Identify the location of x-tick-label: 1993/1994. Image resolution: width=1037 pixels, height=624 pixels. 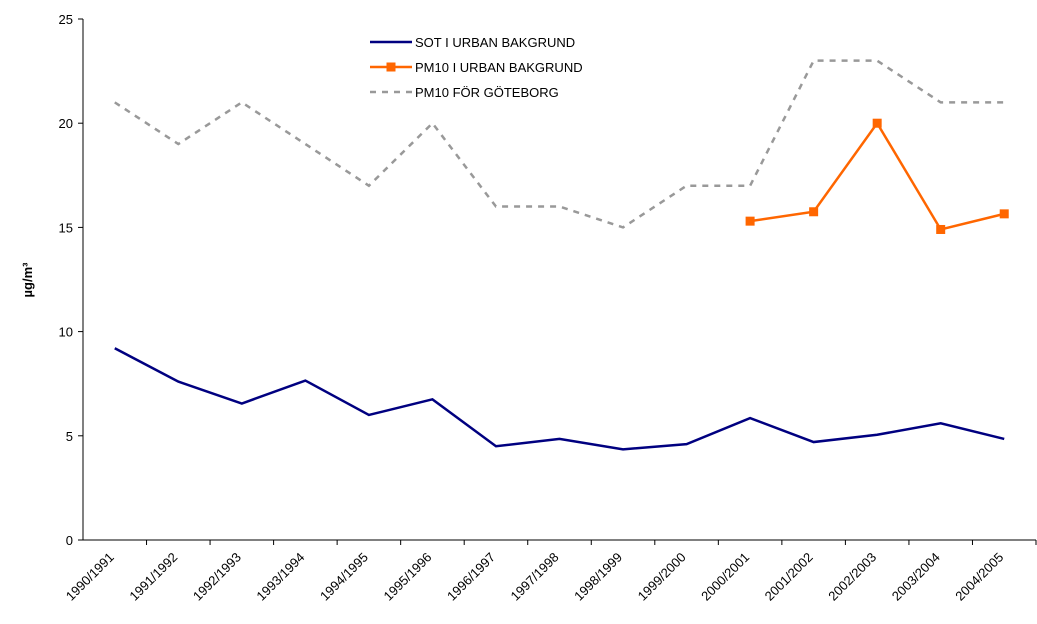
(280, 577).